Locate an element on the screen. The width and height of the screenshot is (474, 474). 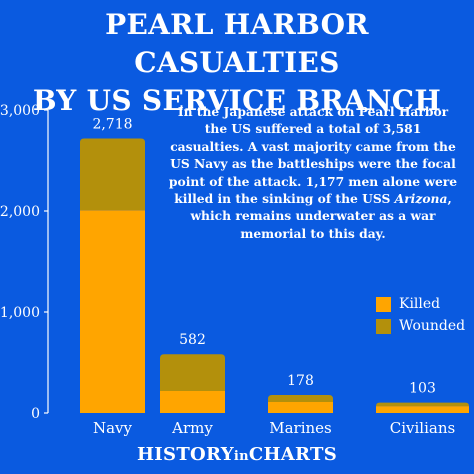
legend-item-wounded: Wounded is located at coordinates (420, 326).